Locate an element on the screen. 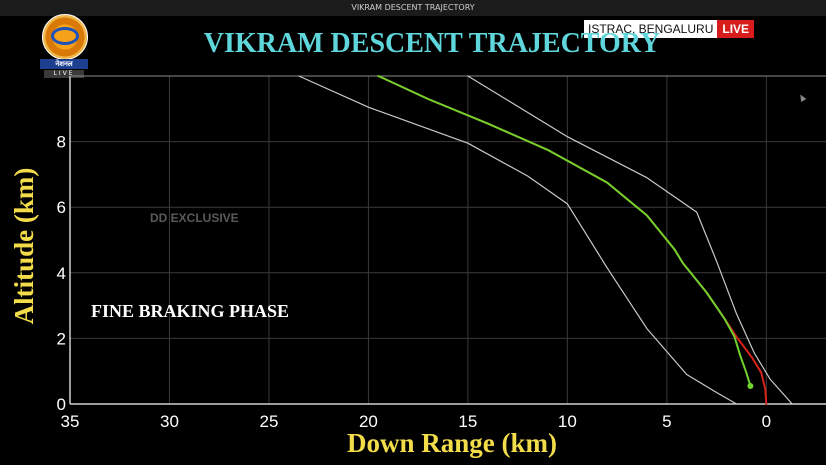 The width and height of the screenshot is (826, 465). window-title-bar: VIKRAM DESCENT TRAJECTORY is located at coordinates (413, 8).